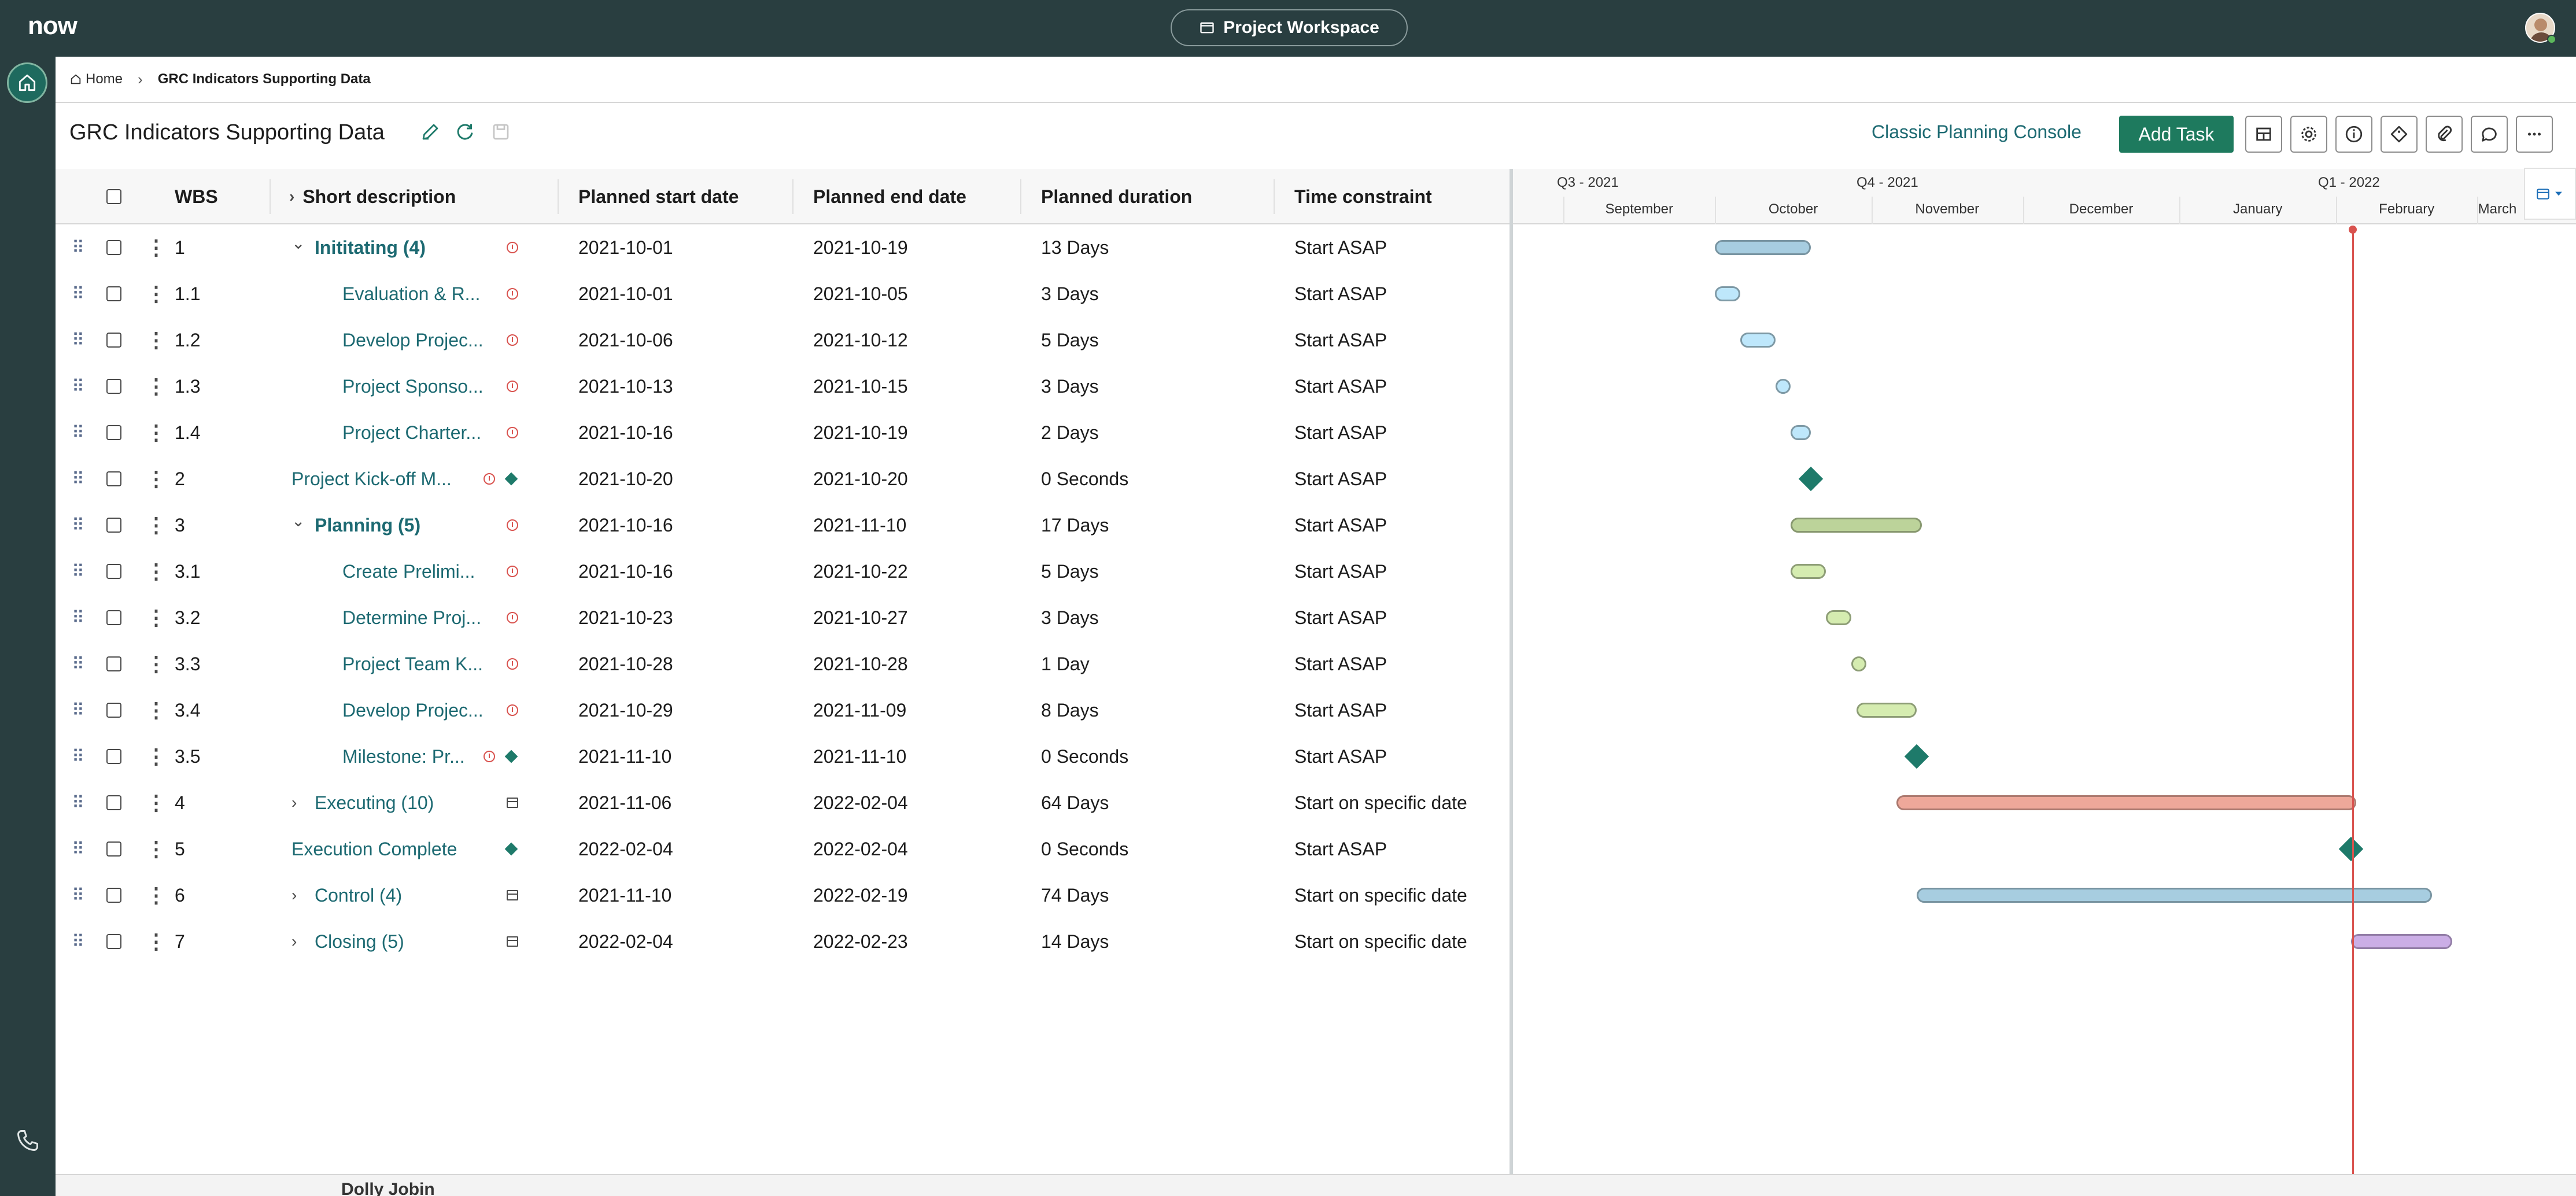 The width and height of the screenshot is (2576, 1196). Describe the element at coordinates (96, 79) in the screenshot. I see `breadcrumb-home-link: Home` at that location.